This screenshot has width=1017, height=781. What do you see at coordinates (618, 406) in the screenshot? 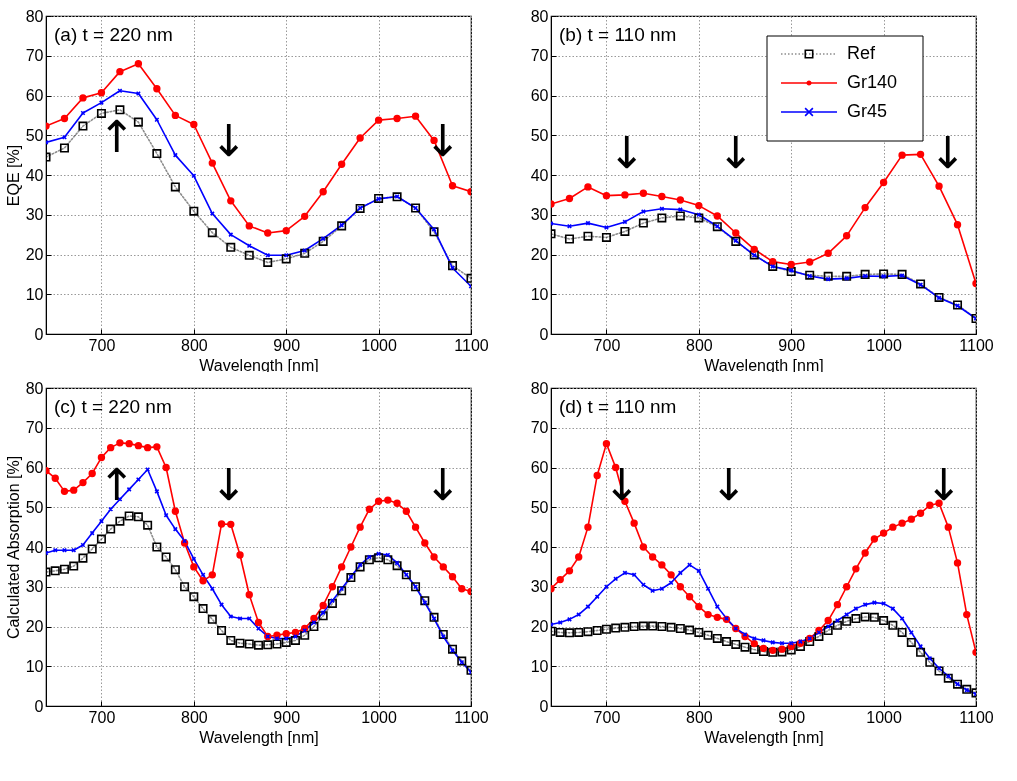
I see `chart-title: (d) t = 110 nm` at bounding box center [618, 406].